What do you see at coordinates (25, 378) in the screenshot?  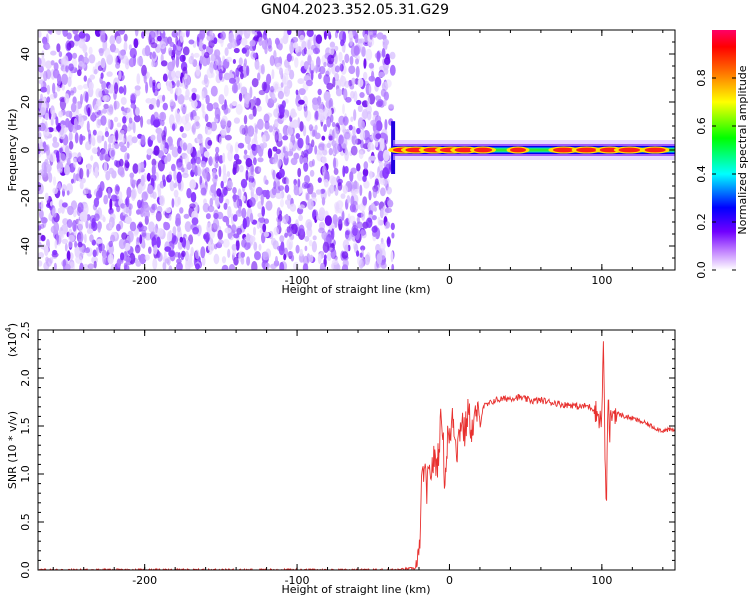 I see `y-tick-label: 2.0` at bounding box center [25, 378].